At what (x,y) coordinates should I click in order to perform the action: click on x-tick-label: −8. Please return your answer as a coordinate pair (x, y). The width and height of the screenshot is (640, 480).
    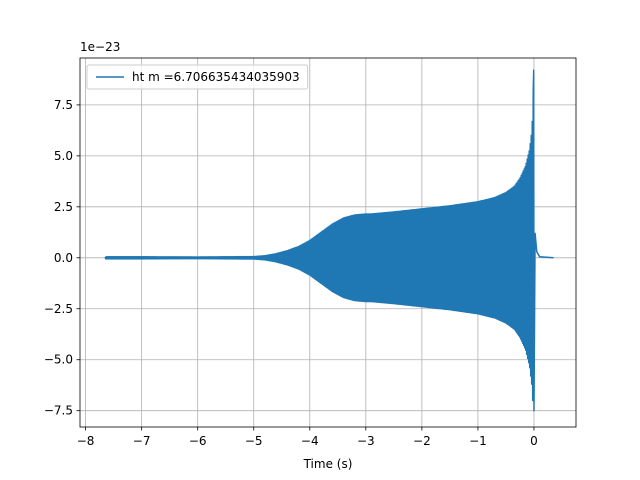
    Looking at the image, I should click on (86, 441).